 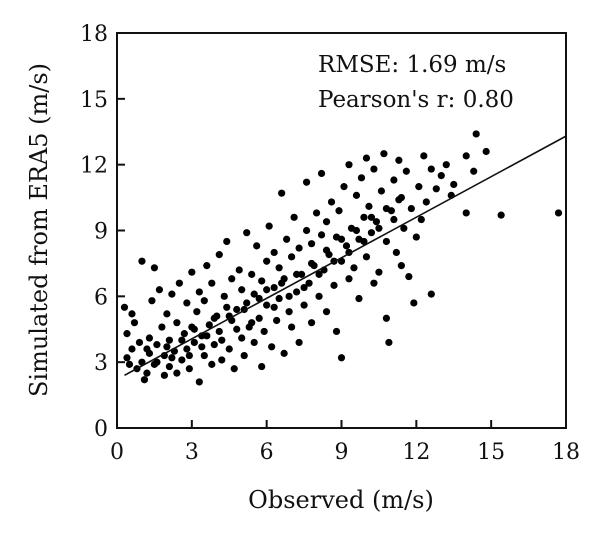 I want to click on x-tick-label: 18, so click(x=566, y=452).